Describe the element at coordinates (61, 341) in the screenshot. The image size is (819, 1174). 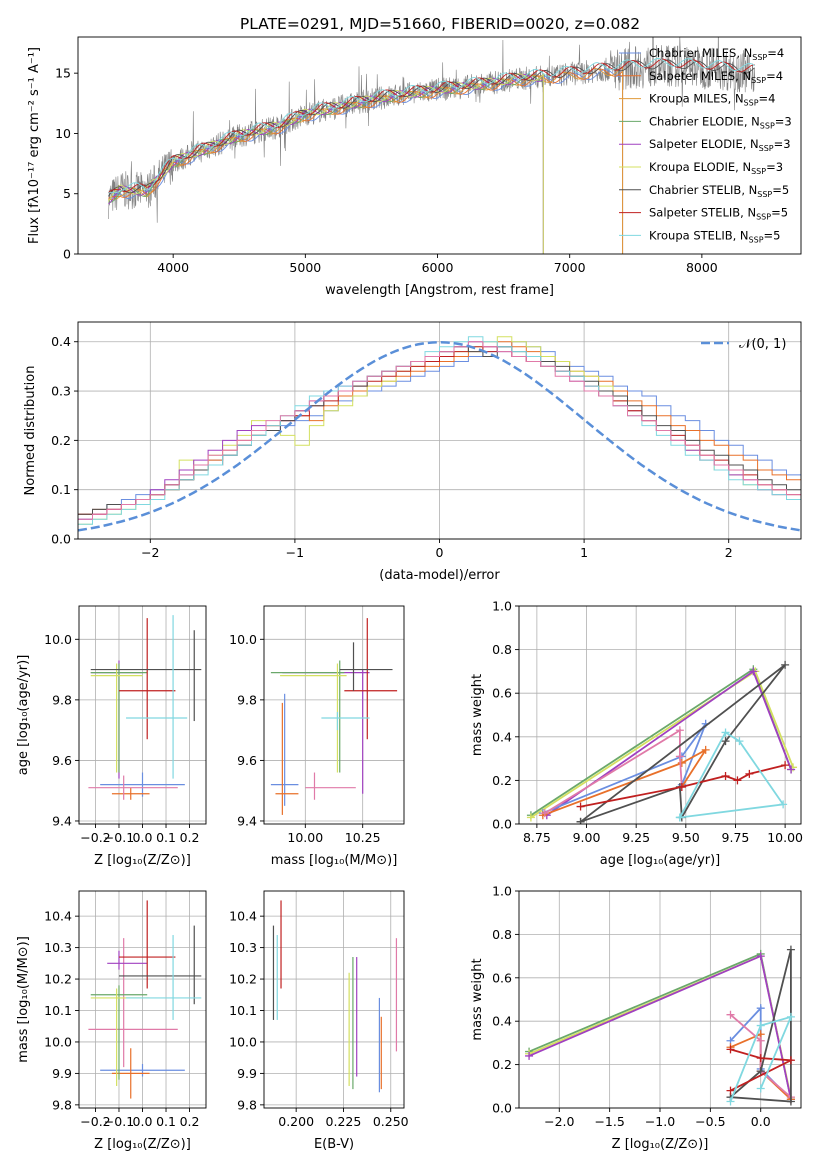
I see `y-tick-label: 0.4` at that location.